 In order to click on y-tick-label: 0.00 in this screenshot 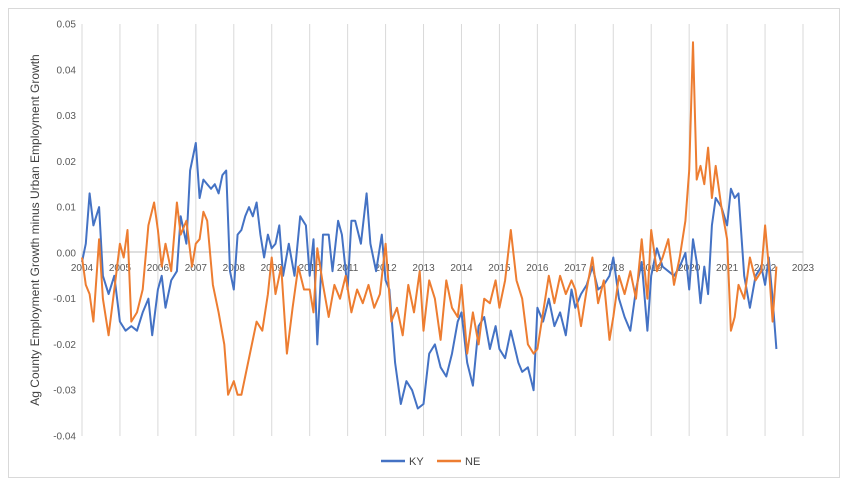, I will do `click(67, 253)`.